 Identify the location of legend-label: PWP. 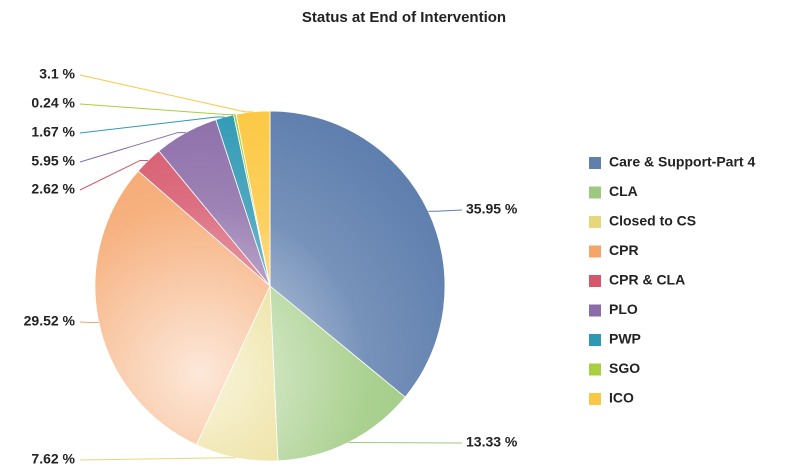
(625, 339).